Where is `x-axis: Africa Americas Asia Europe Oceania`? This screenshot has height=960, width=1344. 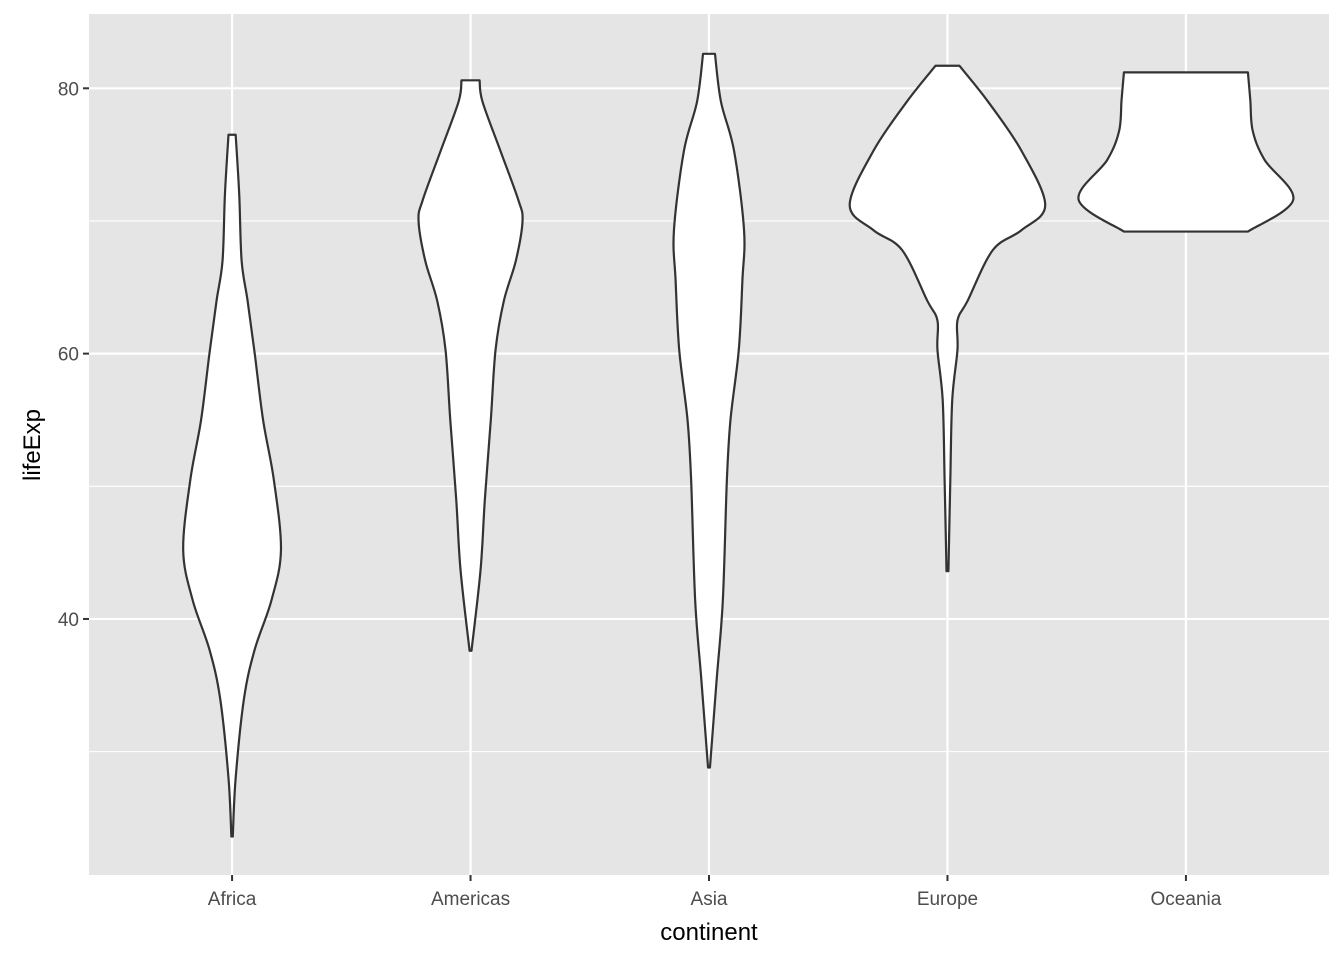 x-axis: Africa Americas Asia Europe Oceania is located at coordinates (715, 892).